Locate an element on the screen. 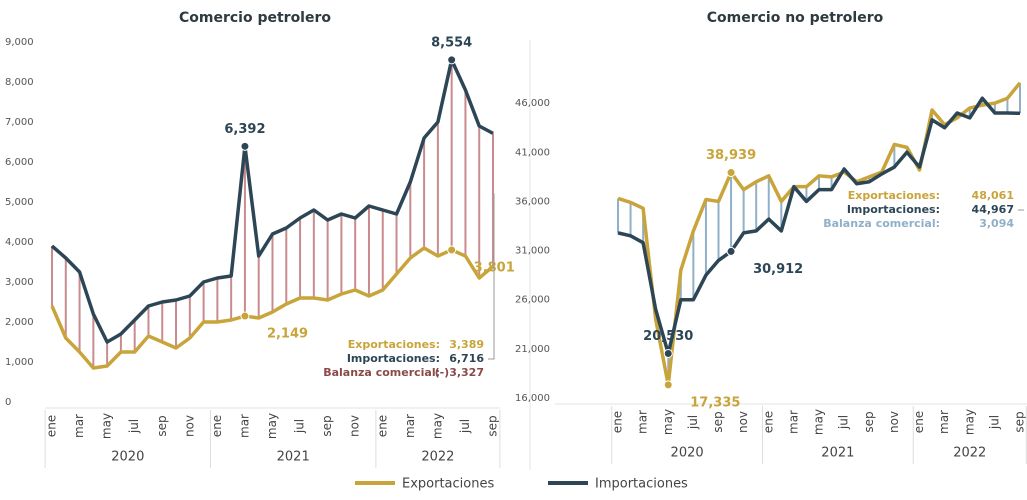  y-tick-label: 0 is located at coordinates (8, 402).